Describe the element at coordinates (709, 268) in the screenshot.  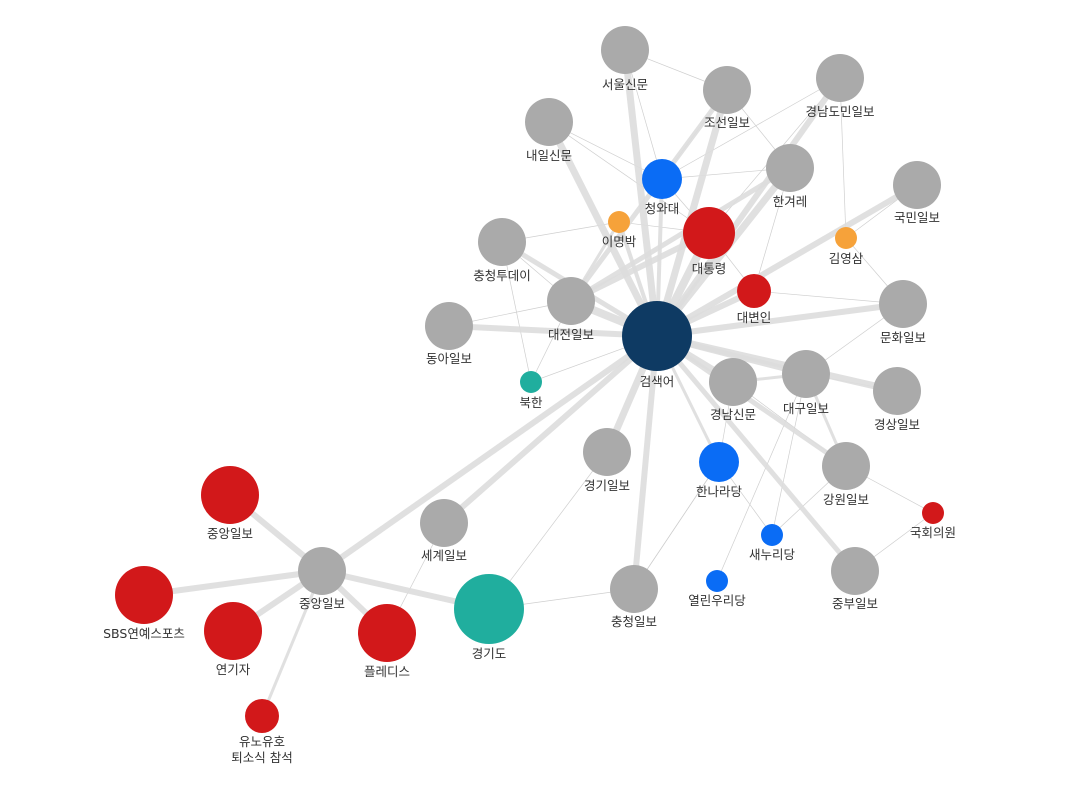
I see `node-label: 대통령` at that location.